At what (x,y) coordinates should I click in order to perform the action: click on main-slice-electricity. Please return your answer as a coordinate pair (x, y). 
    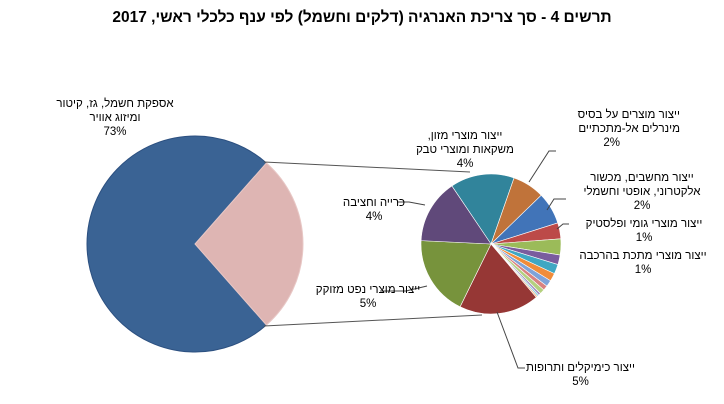
    Looking at the image, I should click on (177, 244).